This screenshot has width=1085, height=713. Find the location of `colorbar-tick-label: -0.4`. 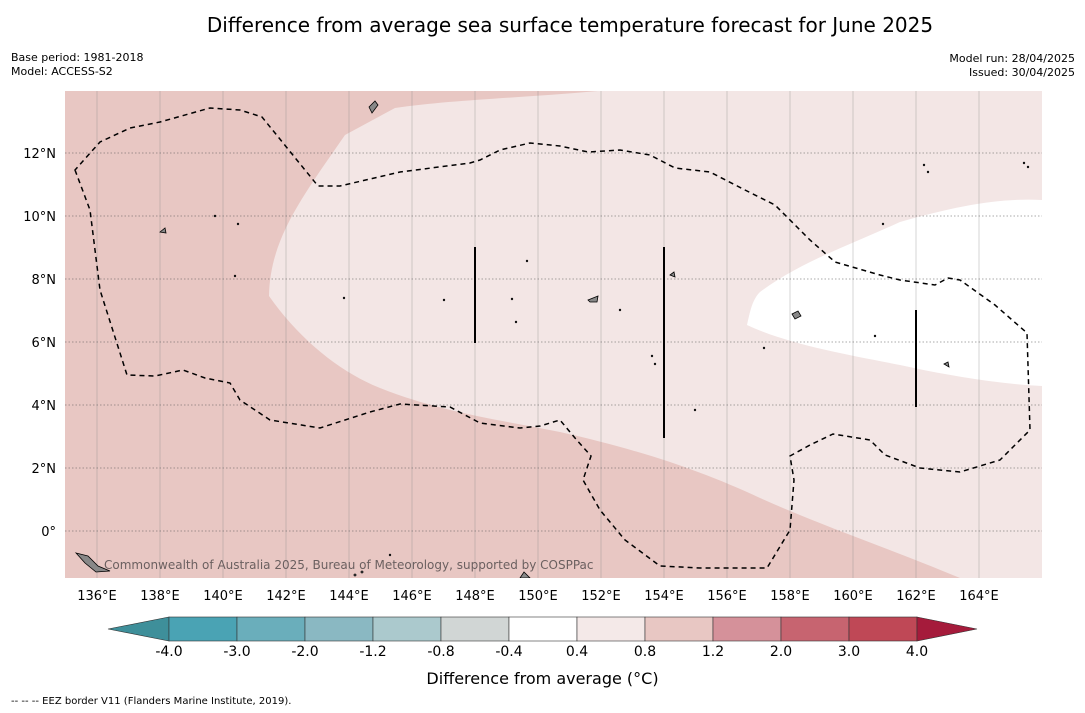

colorbar-tick-label: -0.4 is located at coordinates (509, 652).